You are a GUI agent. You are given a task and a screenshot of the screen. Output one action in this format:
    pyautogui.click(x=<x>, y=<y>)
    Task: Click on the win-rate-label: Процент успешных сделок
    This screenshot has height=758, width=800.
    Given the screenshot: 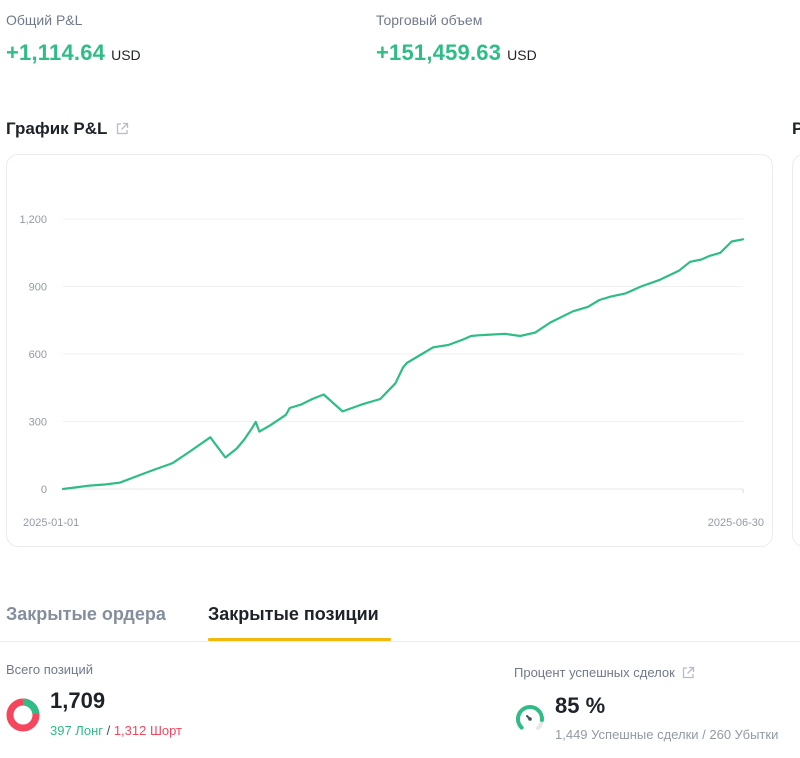 What is the action you would take?
    pyautogui.click(x=604, y=672)
    